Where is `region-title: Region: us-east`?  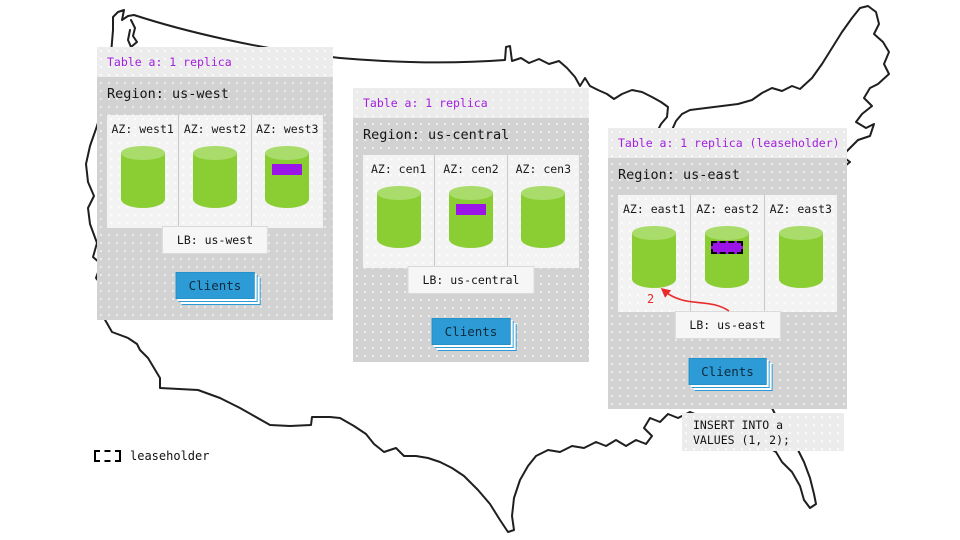
region-title: Region: us-east is located at coordinates (679, 175).